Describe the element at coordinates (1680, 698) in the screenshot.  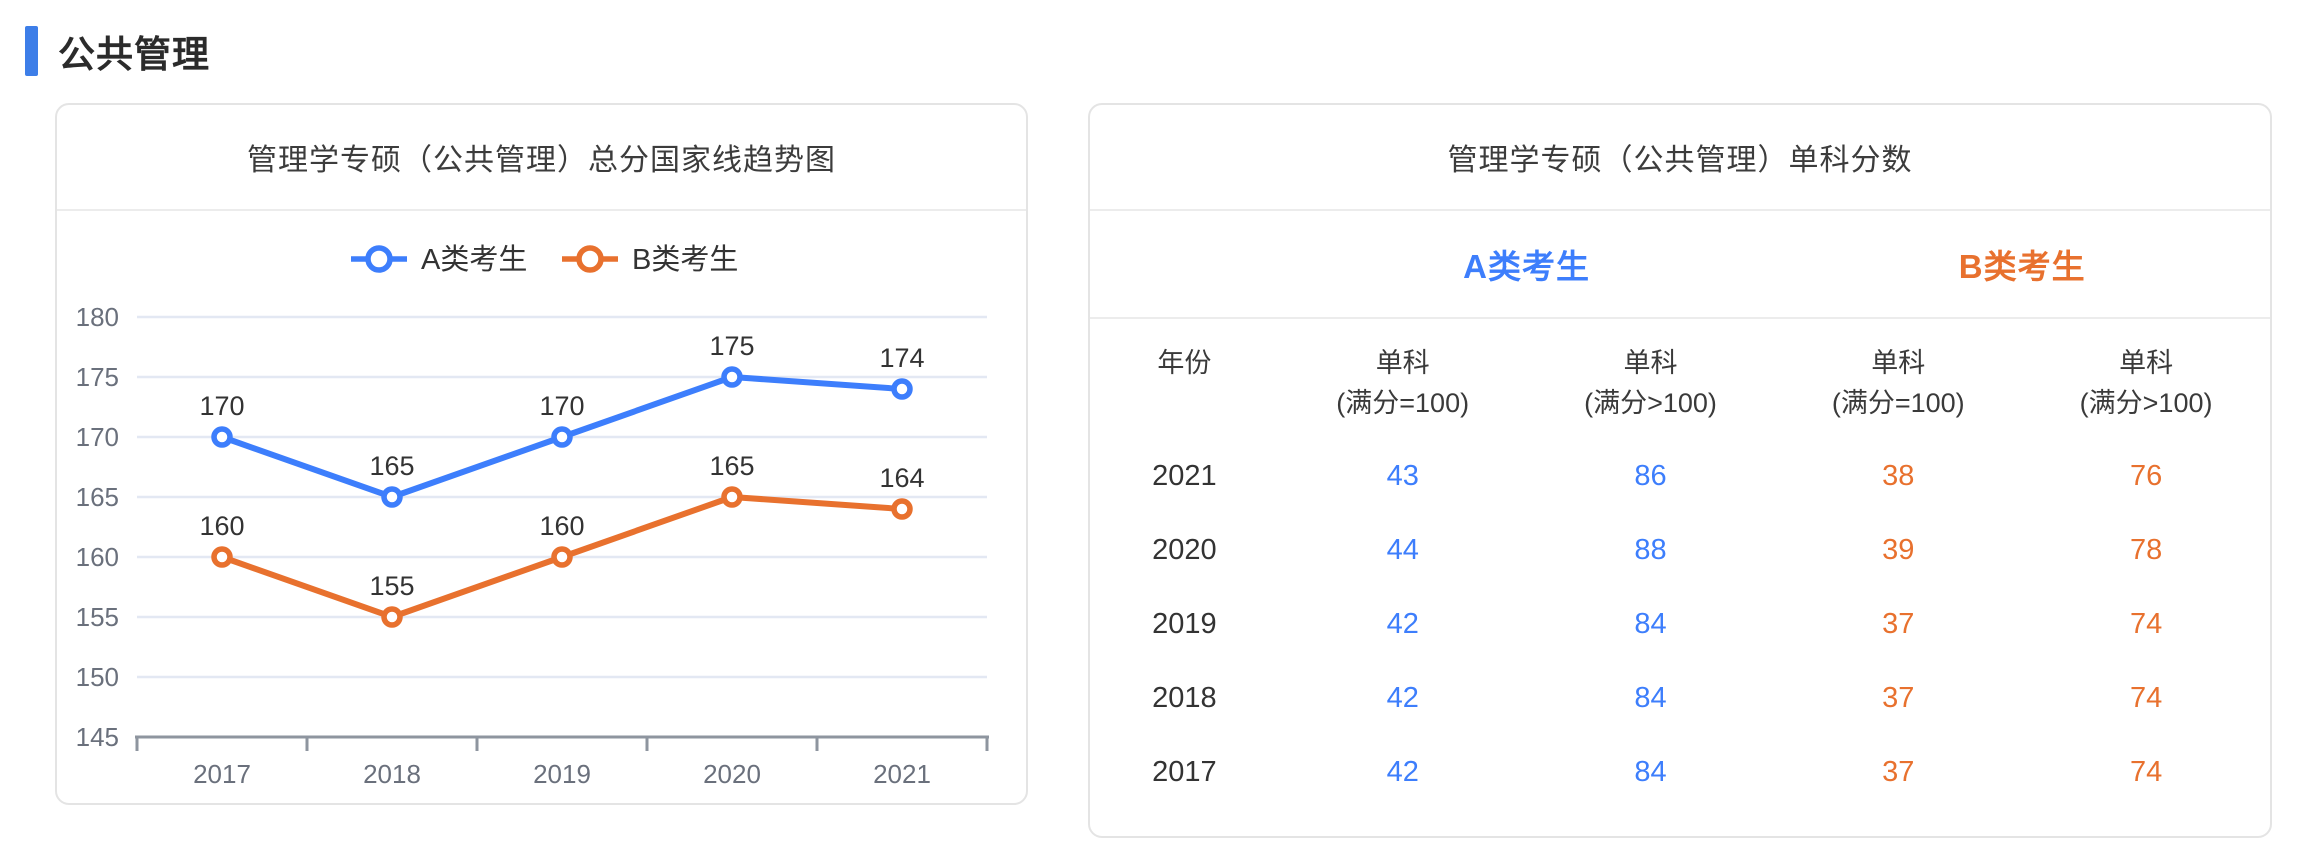
I see `table-row: 2018 42 84 37 74` at that location.